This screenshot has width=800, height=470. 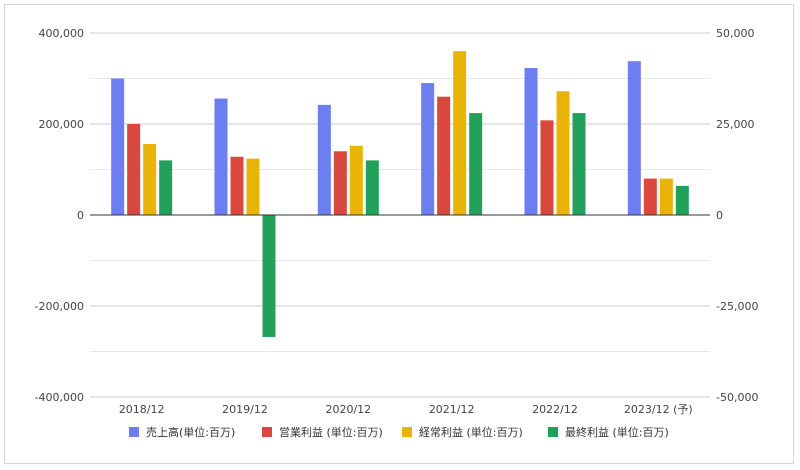 I want to click on x-axis-tick-label: 2023/12 (予), so click(x=658, y=409).